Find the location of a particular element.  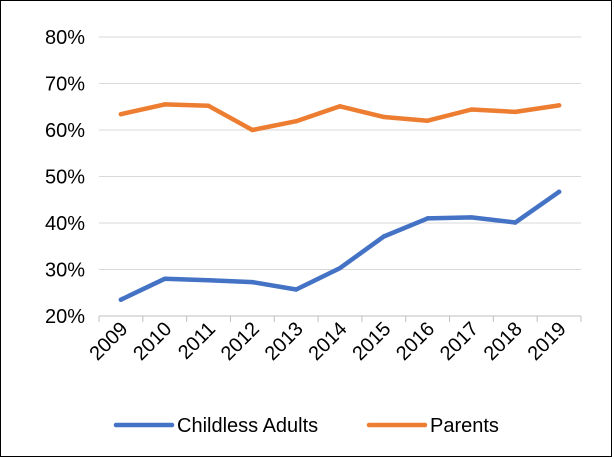

x-tick-label: 2019 is located at coordinates (547, 341).